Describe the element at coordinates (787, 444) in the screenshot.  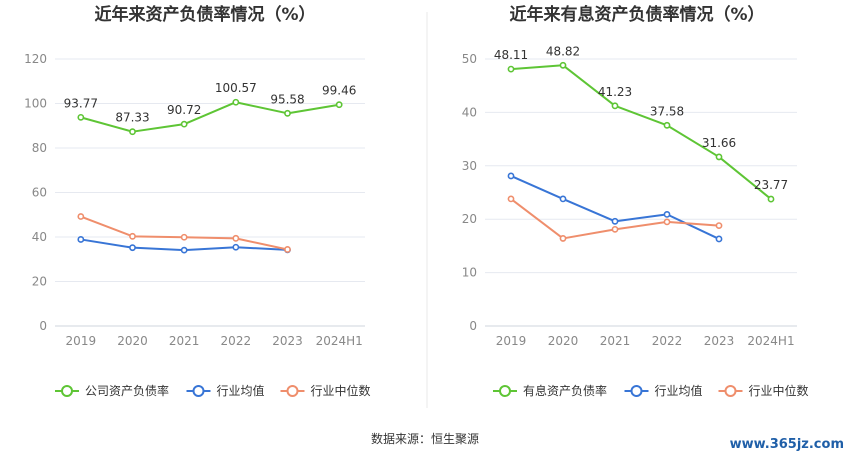
I see `watermark: www.365jz.com` at that location.